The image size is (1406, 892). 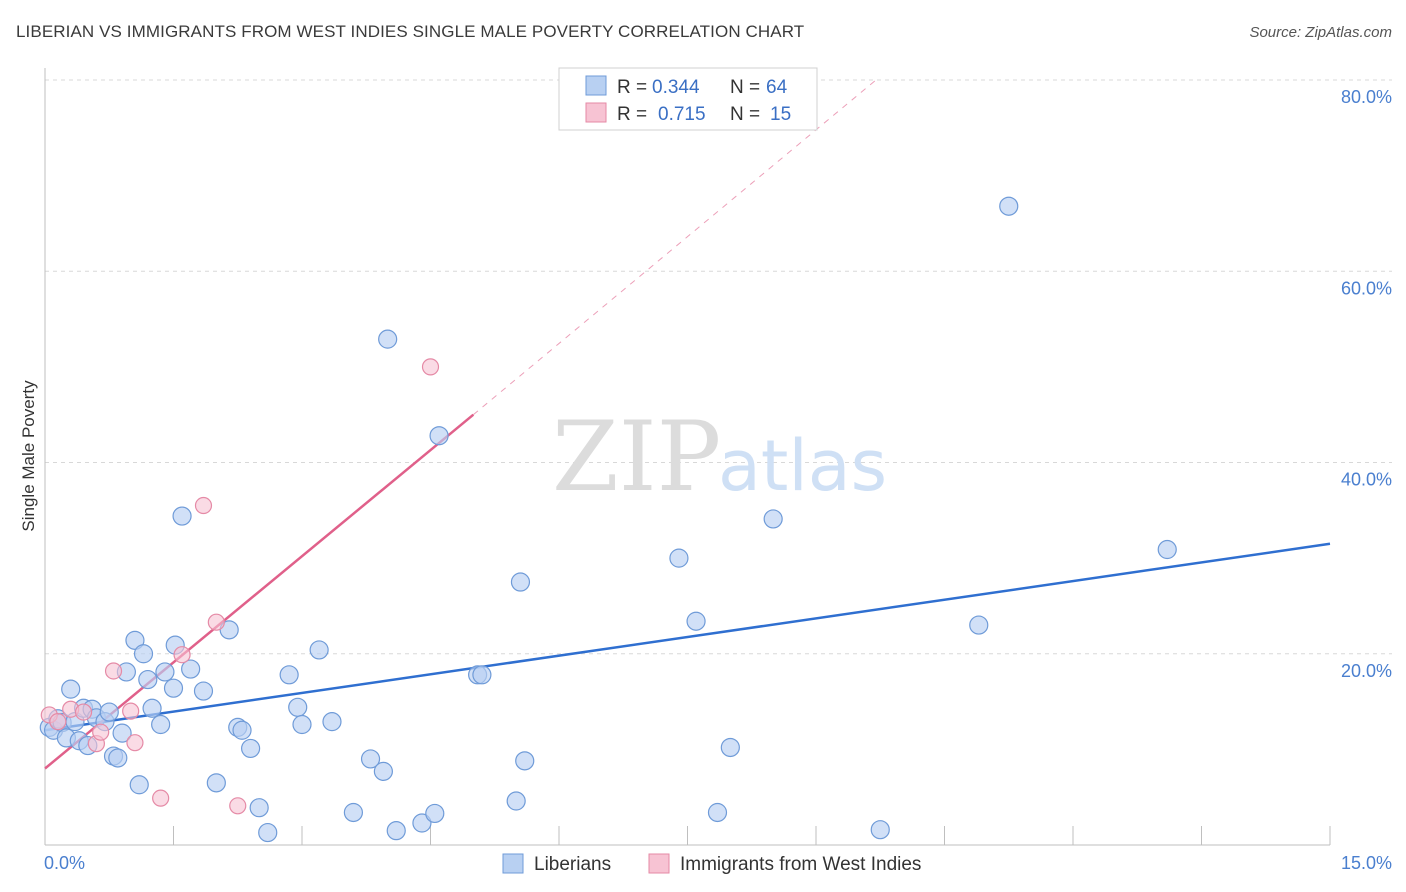 I want to click on source-label: Source: ZipAtlas.com, so click(x=1320, y=32).